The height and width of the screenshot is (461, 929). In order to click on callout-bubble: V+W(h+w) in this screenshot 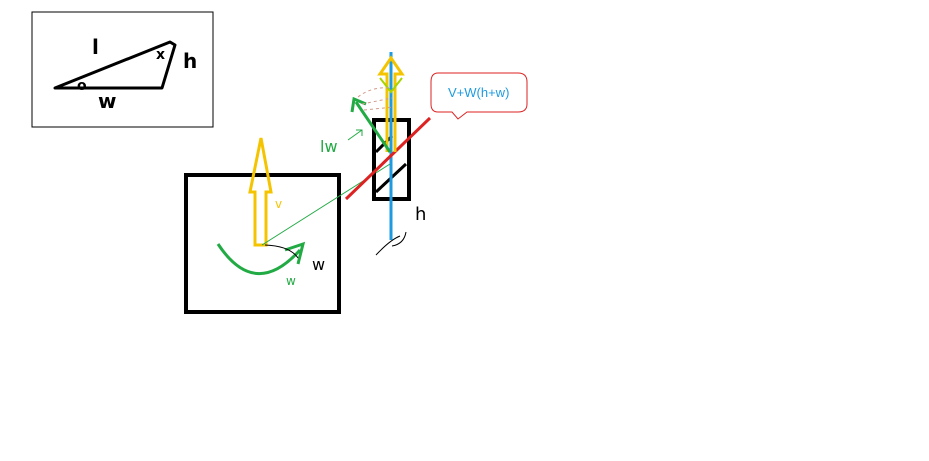, I will do `click(479, 96)`.